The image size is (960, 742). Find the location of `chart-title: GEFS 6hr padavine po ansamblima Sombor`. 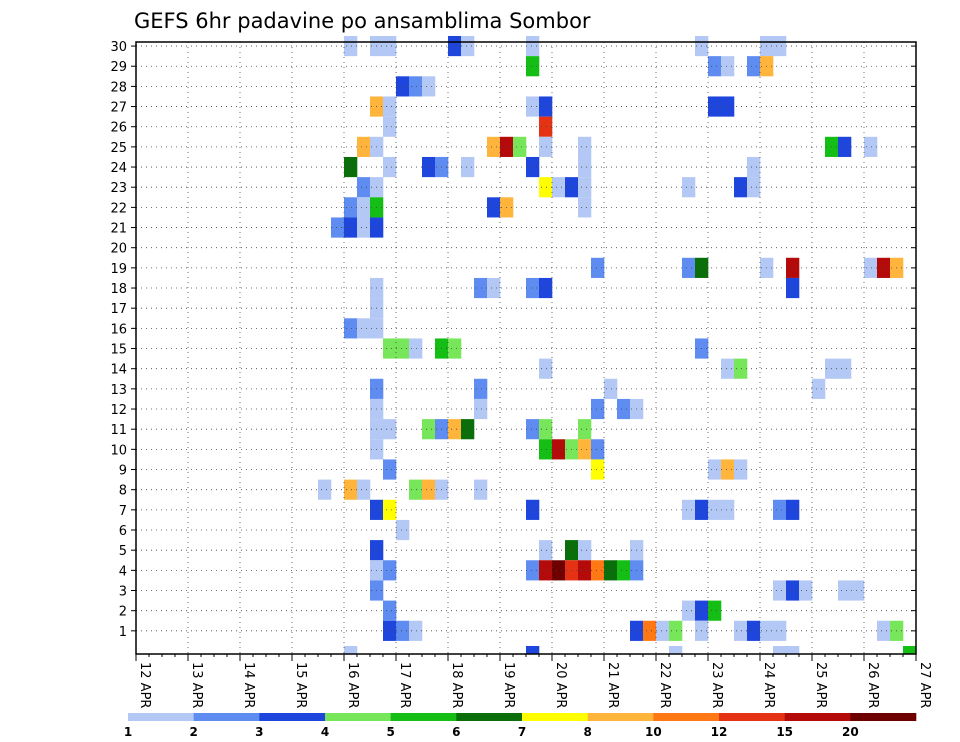

chart-title: GEFS 6hr padavine po ansamblima Sombor is located at coordinates (362, 21).